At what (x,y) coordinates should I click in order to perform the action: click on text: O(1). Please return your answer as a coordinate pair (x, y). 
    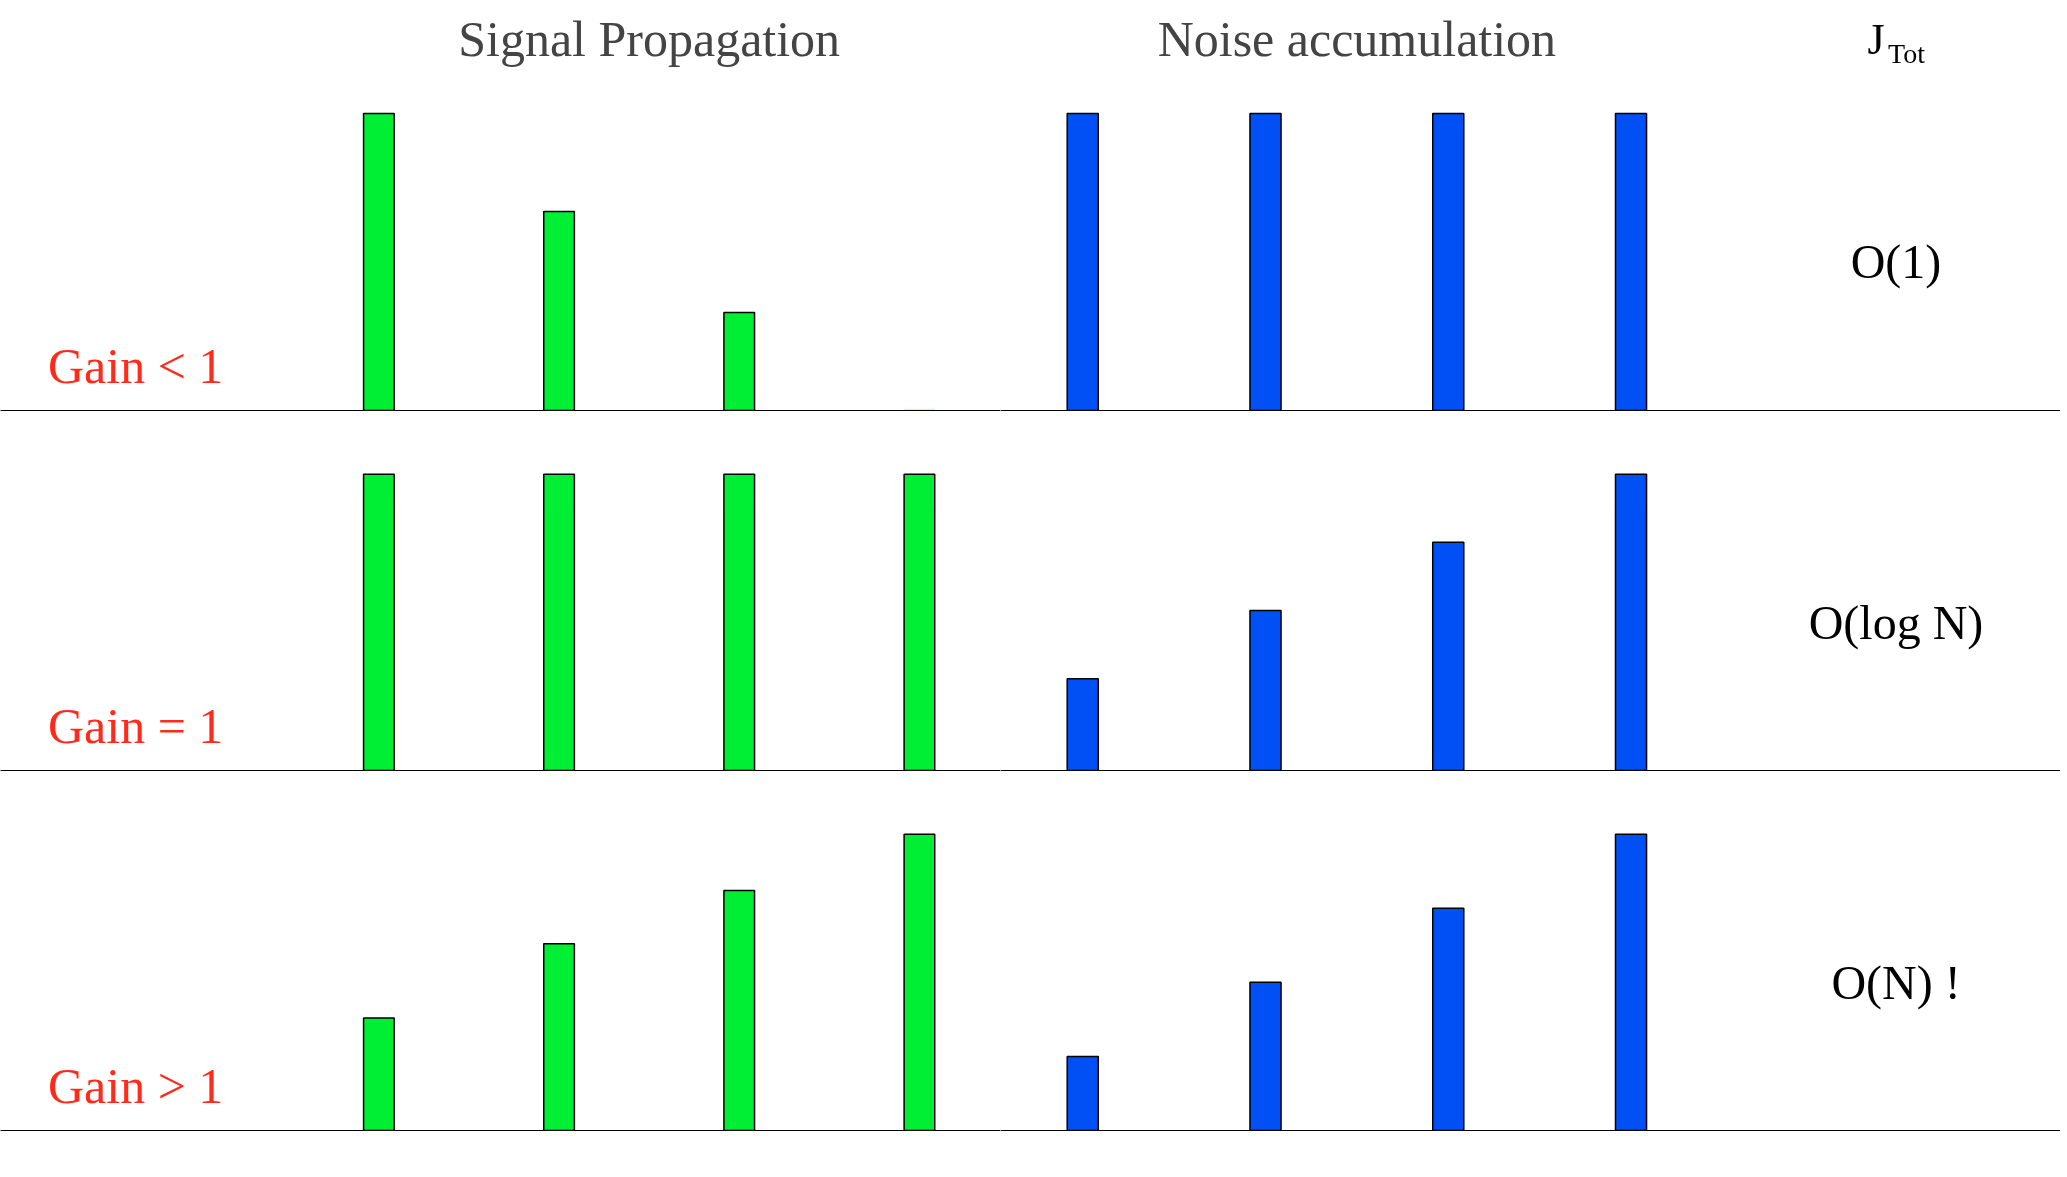
    Looking at the image, I should click on (1896, 262).